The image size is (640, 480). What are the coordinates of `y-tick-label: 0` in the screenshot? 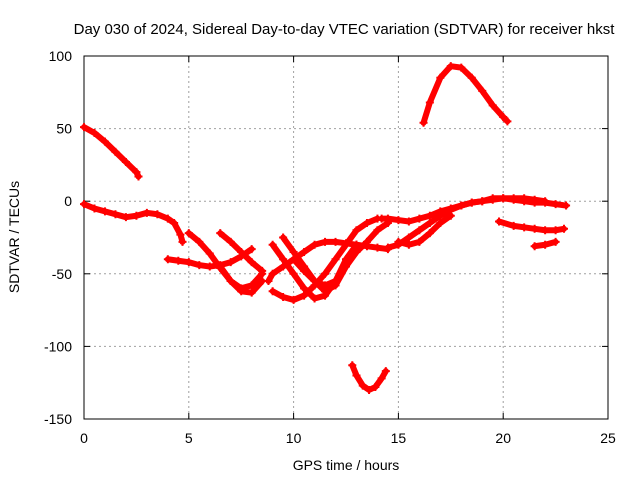 It's located at (68, 201).